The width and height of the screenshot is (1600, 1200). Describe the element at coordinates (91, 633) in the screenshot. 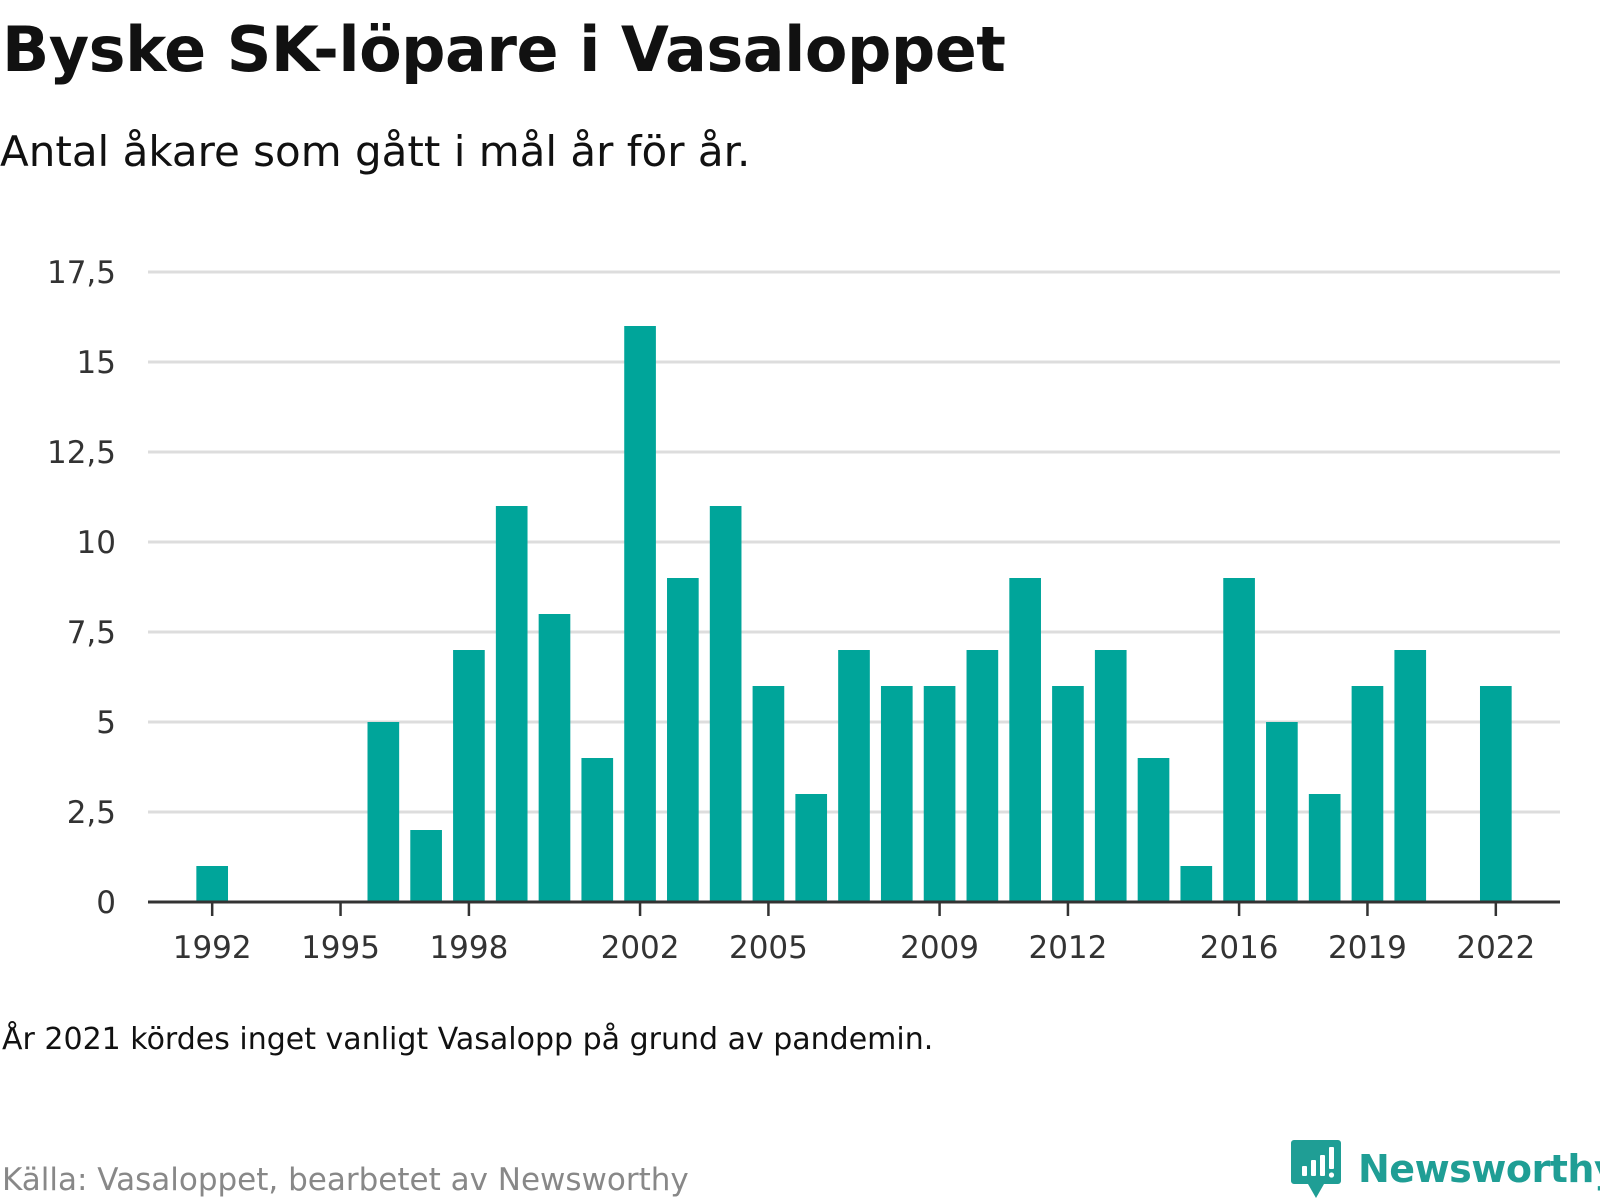

I see `y-tick-label: 7,5` at that location.